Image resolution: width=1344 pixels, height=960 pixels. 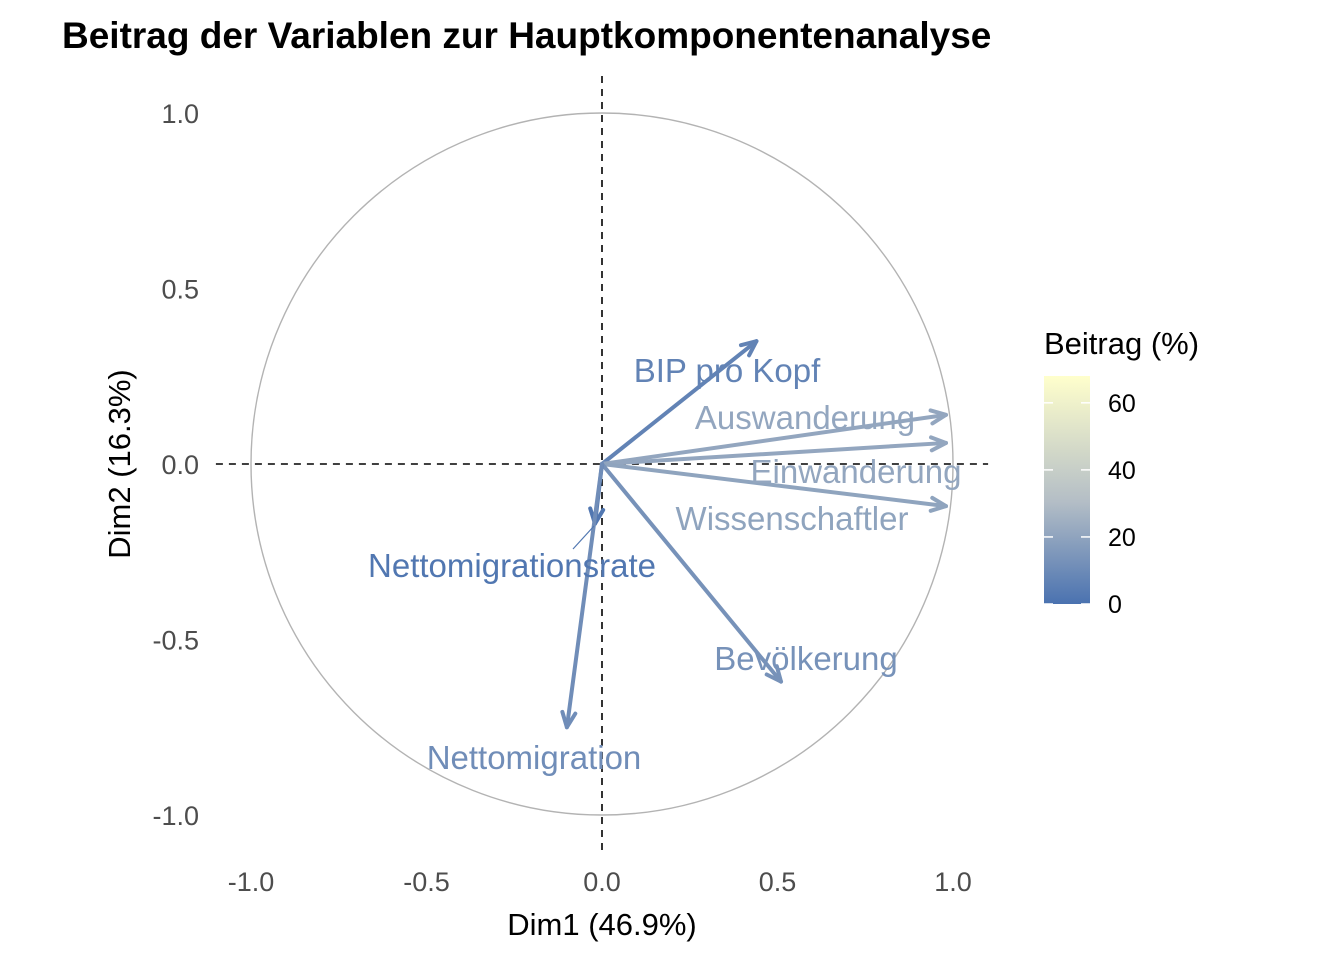 What do you see at coordinates (119, 464) in the screenshot?
I see `y-axis-title: Dim2 (16.3%)` at bounding box center [119, 464].